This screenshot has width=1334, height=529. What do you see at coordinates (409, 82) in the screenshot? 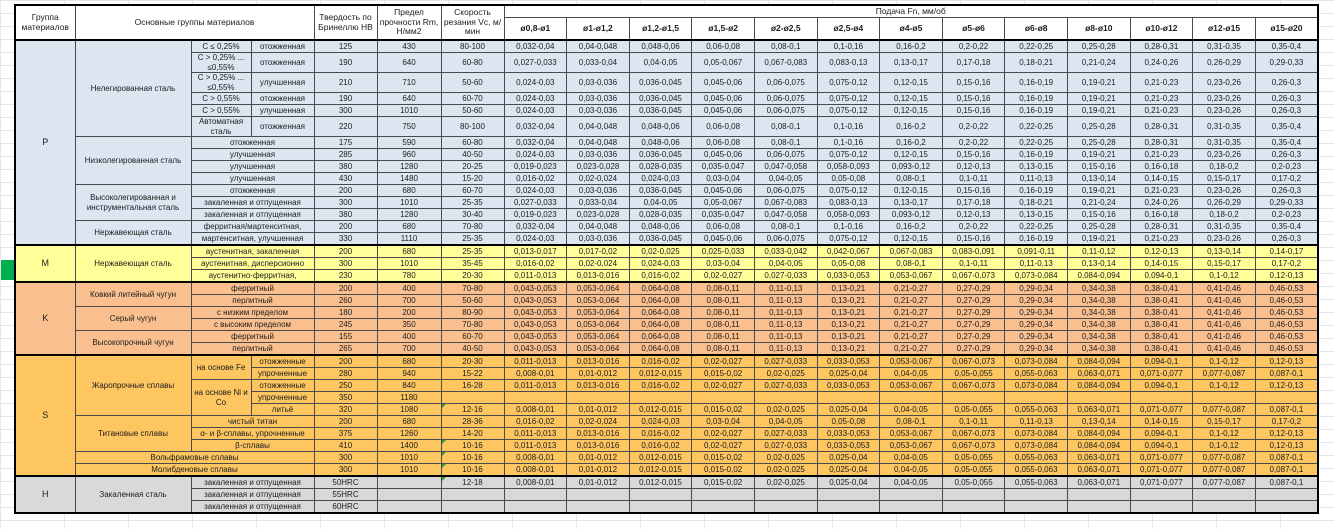
I see `strength-cell: 710` at bounding box center [409, 82].